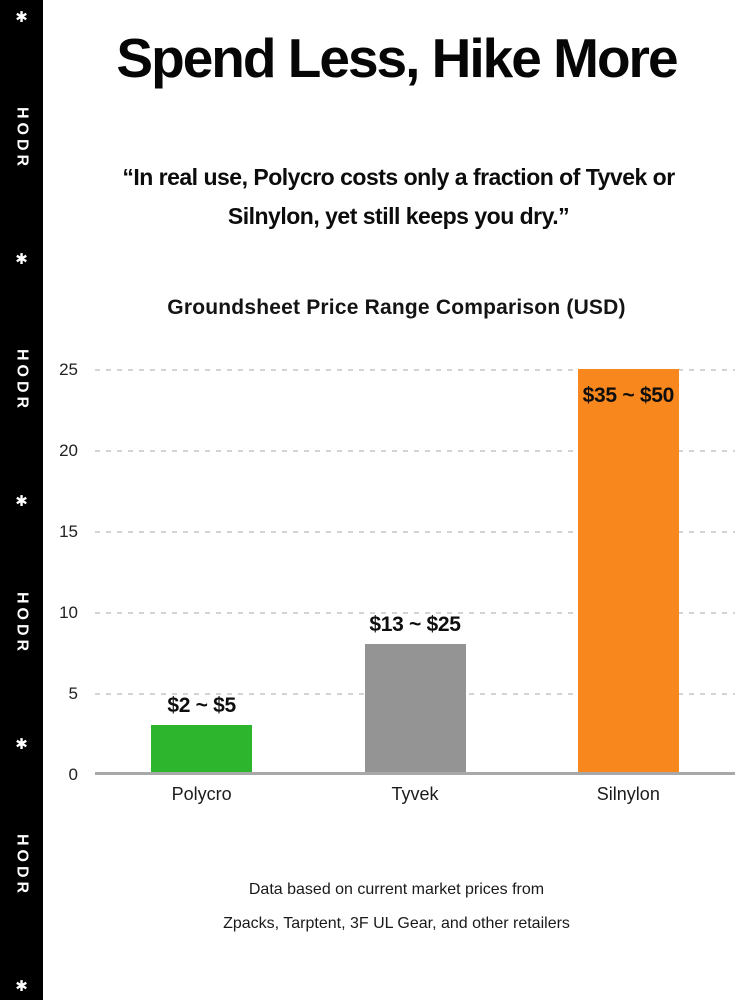 The height and width of the screenshot is (1000, 750). What do you see at coordinates (68, 450) in the screenshot?
I see `y-tick-label: 20` at bounding box center [68, 450].